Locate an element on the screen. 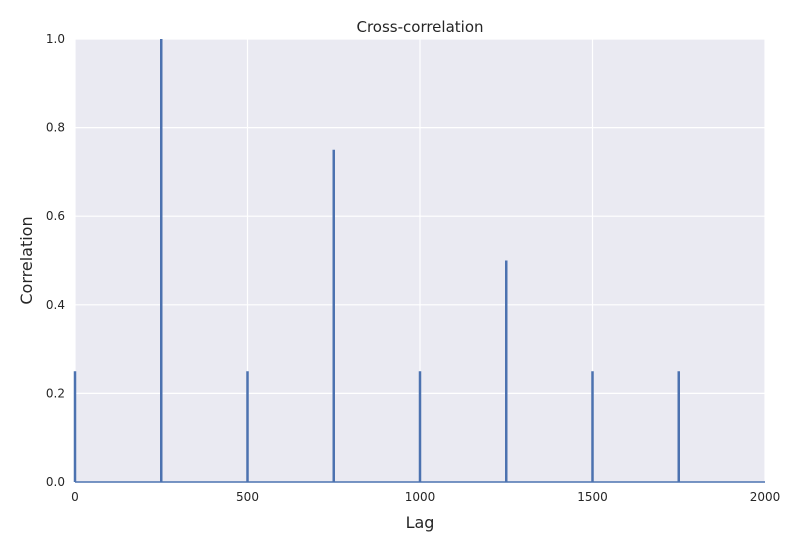 This screenshot has width=800, height=550. x-tick-label: 1000 is located at coordinates (420, 497).